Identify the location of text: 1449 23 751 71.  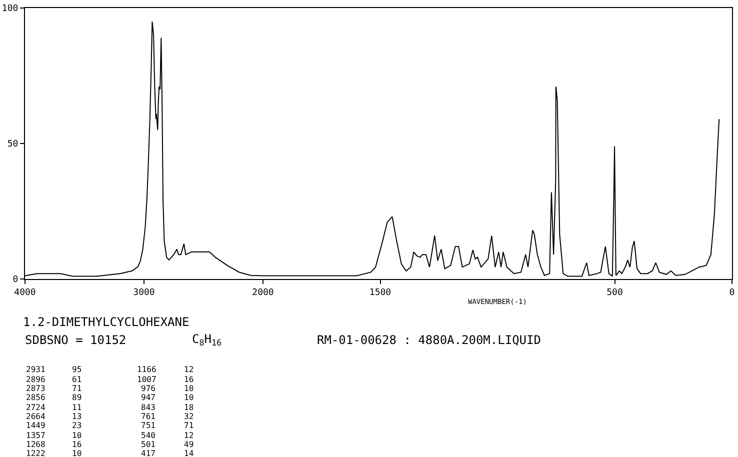
(110, 425).